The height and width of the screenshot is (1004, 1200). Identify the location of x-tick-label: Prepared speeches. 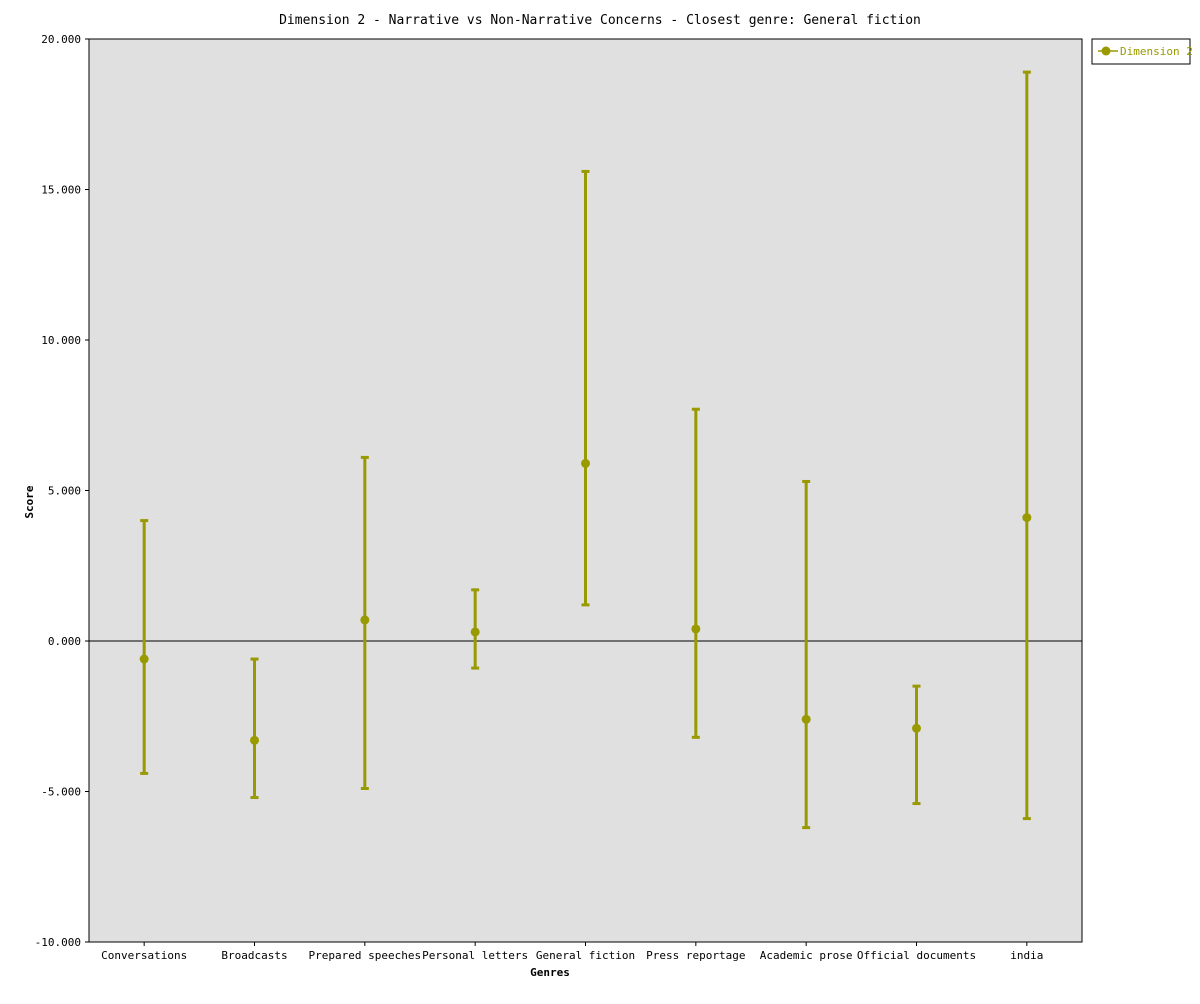
(365, 955).